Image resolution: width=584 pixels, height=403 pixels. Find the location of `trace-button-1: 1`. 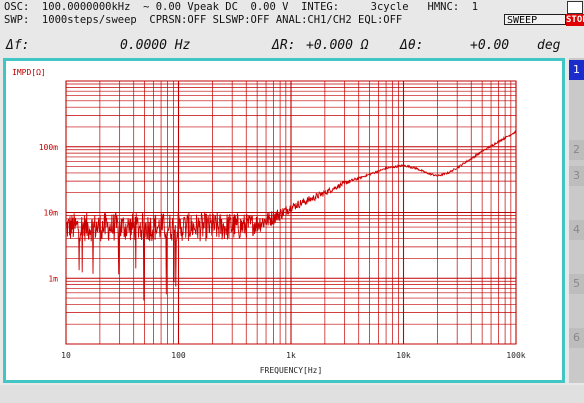

trace-button-1: 1 is located at coordinates (576, 70).